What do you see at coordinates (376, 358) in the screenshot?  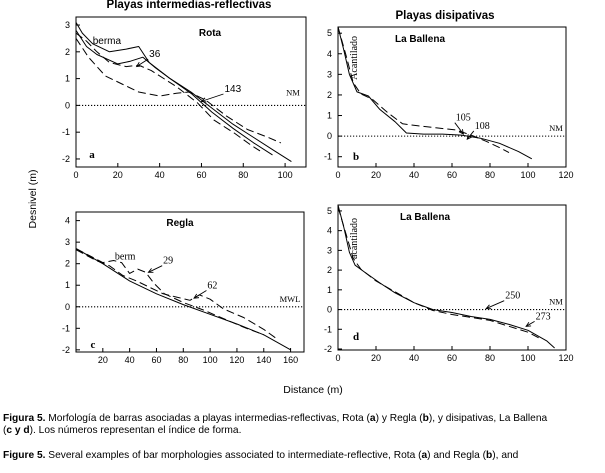 I see `x-tick-label: 20` at bounding box center [376, 358].